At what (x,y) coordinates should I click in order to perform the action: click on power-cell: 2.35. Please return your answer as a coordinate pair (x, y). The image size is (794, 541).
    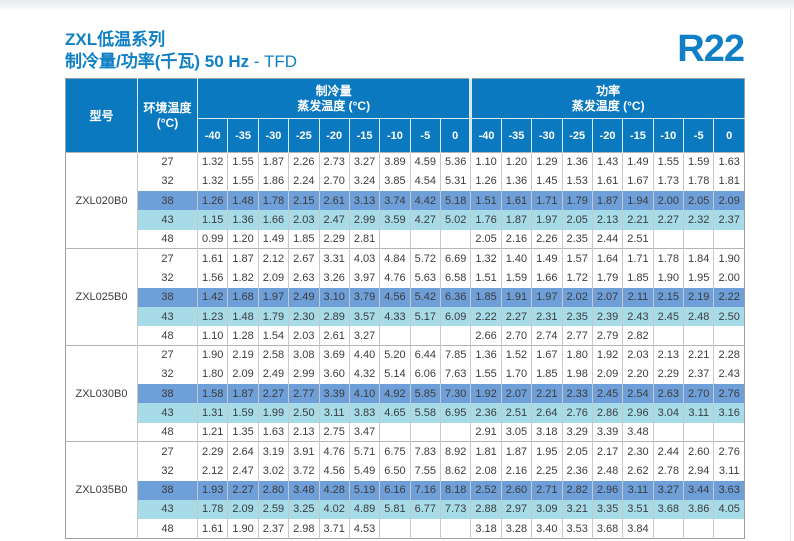
    Looking at the image, I should click on (577, 239).